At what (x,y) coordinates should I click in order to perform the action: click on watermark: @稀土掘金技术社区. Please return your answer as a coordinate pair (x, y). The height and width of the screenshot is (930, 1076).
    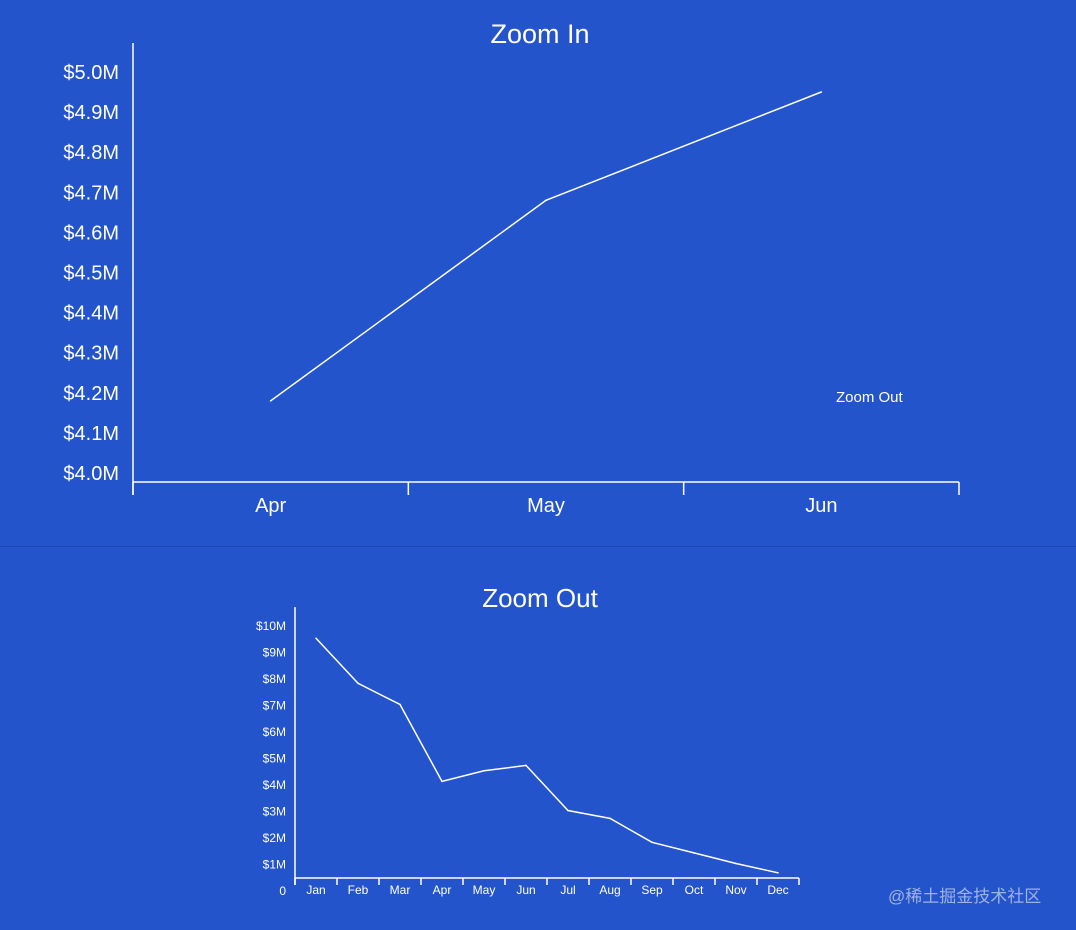
    Looking at the image, I should click on (965, 896).